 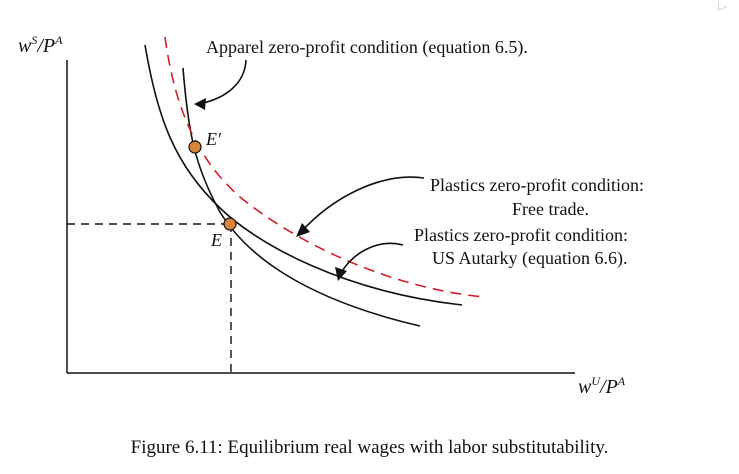 What do you see at coordinates (230, 224) in the screenshot?
I see `e-point` at bounding box center [230, 224].